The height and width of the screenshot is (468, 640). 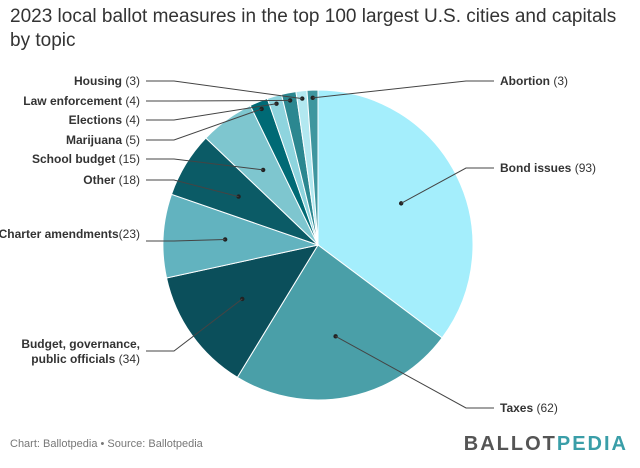 I want to click on label-value: (23), so click(x=129, y=234).